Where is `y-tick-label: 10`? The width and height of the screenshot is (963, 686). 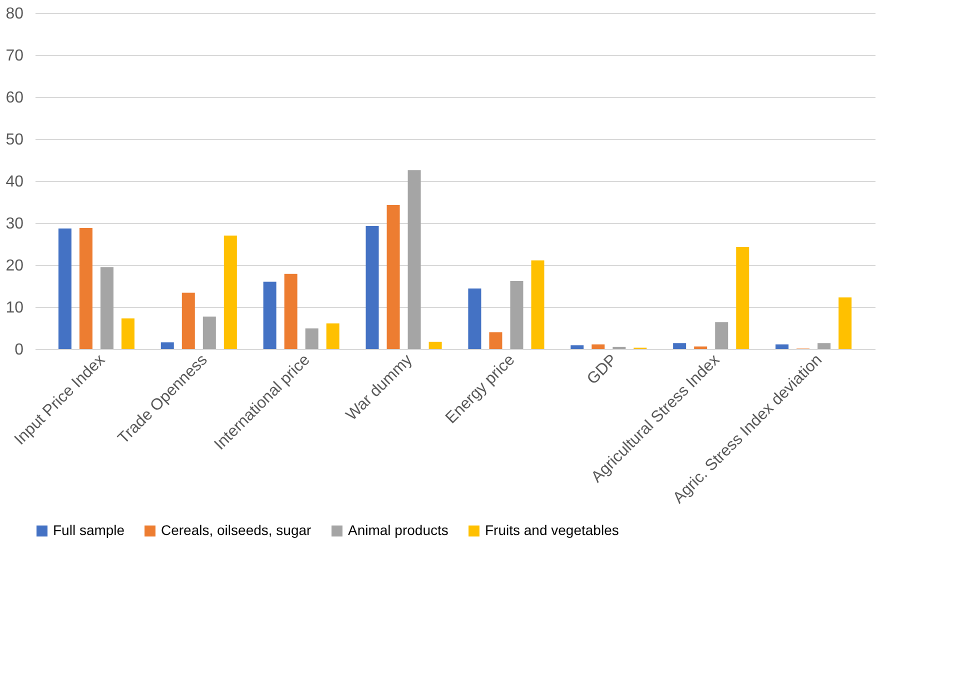 y-tick-label: 10 is located at coordinates (15, 308).